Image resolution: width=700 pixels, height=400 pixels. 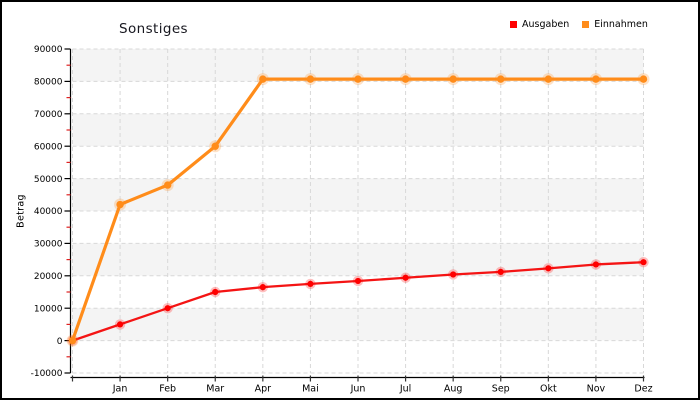 I want to click on svg-text: Jul, so click(x=405, y=389).